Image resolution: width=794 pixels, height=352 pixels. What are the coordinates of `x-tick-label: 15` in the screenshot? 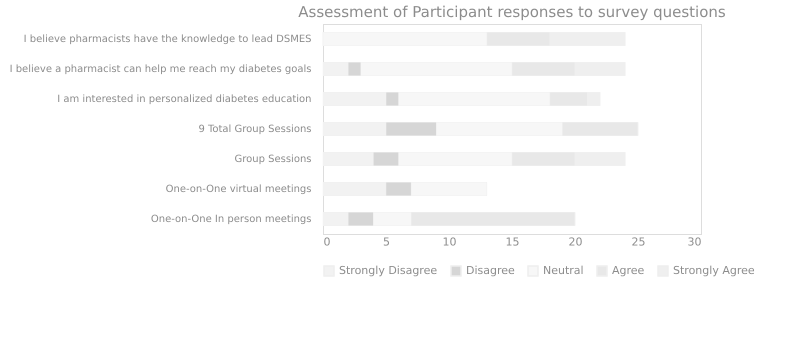 It's located at (513, 242).